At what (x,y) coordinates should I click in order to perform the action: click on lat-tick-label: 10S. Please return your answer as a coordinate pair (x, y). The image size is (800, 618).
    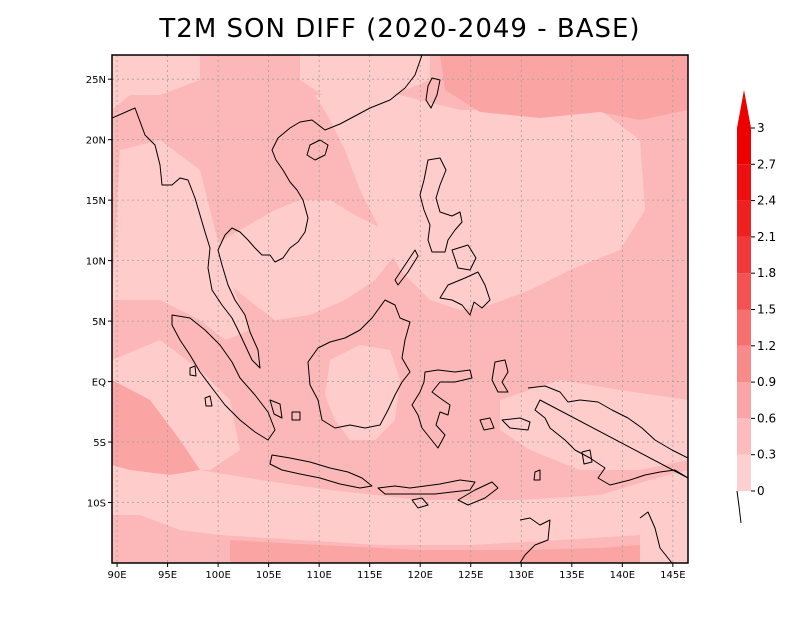
    Looking at the image, I should click on (96, 504).